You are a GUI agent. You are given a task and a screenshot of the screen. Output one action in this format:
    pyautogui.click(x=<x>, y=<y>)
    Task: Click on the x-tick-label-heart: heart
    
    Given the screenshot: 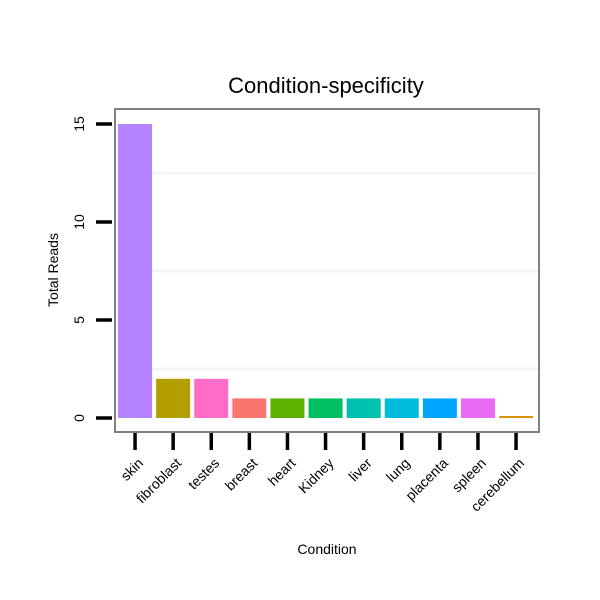 What is the action you would take?
    pyautogui.click(x=282, y=472)
    